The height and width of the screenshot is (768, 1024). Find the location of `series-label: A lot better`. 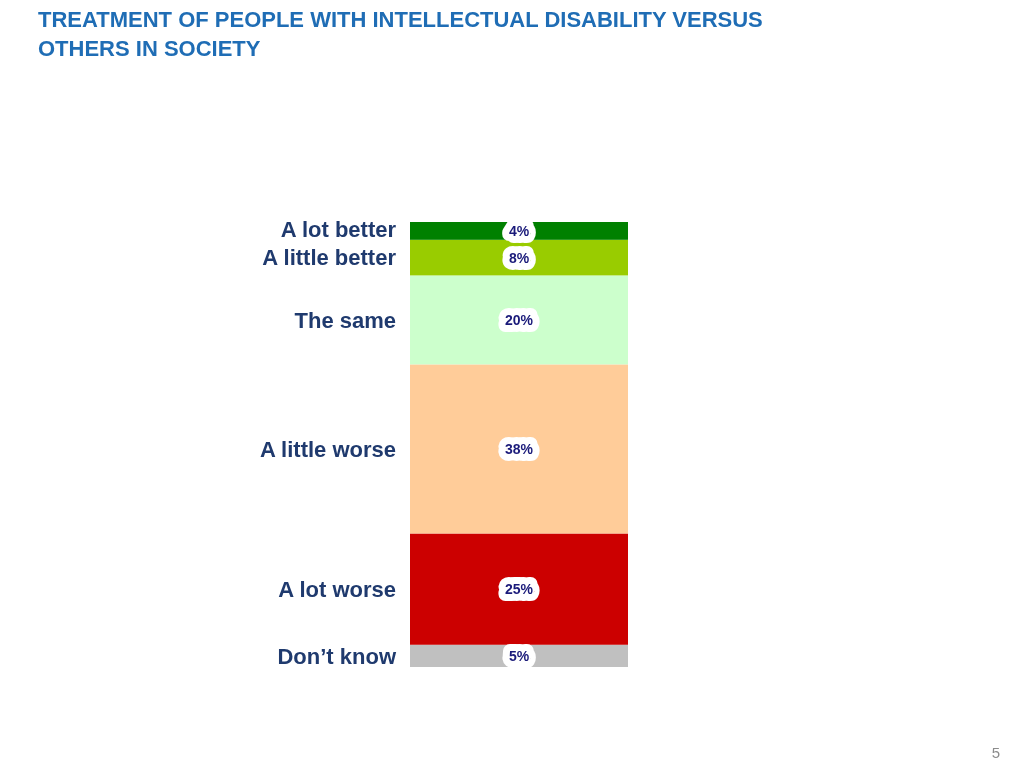

series-label: A lot better is located at coordinates (338, 230).